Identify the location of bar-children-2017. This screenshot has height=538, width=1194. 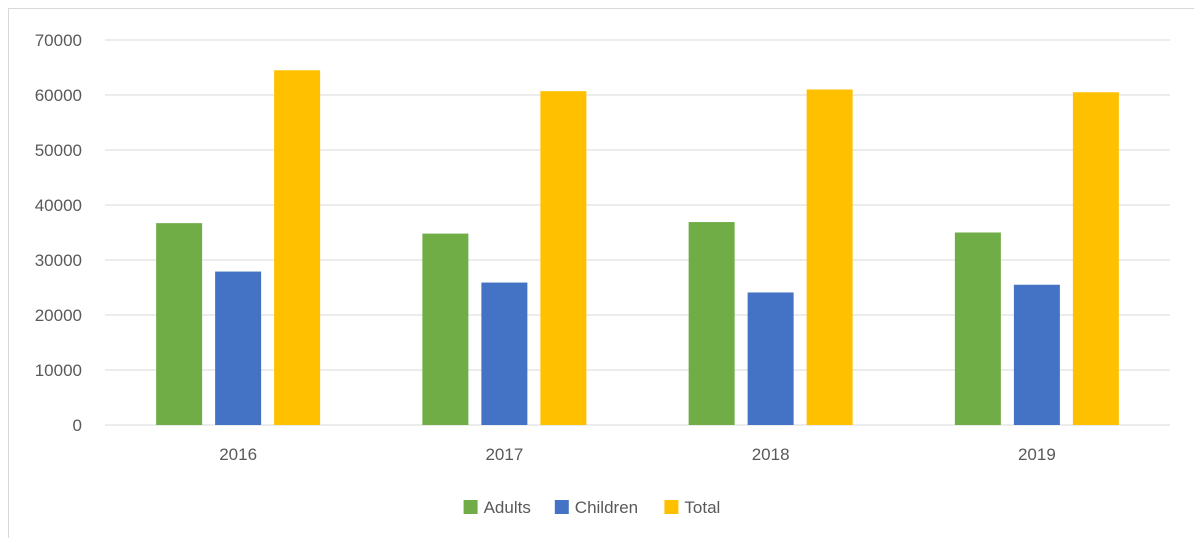
(504, 353).